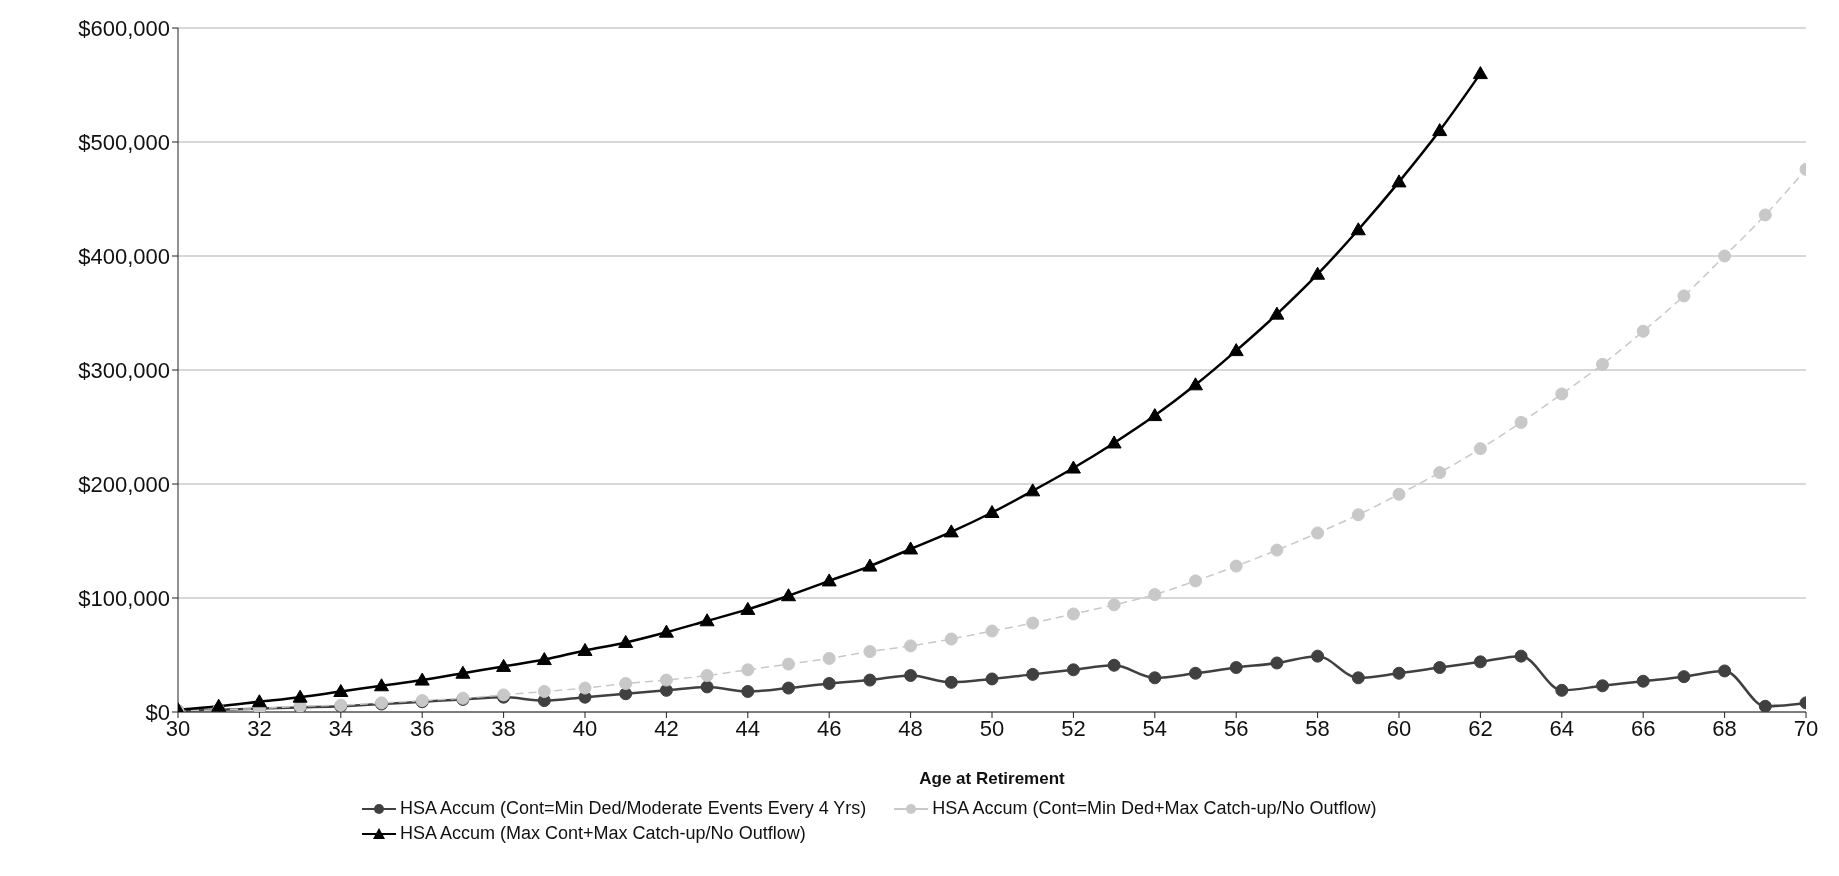 This screenshot has width=1839, height=876. Describe the element at coordinates (1155, 728) in the screenshot. I see `x-tick-label: 54` at that location.